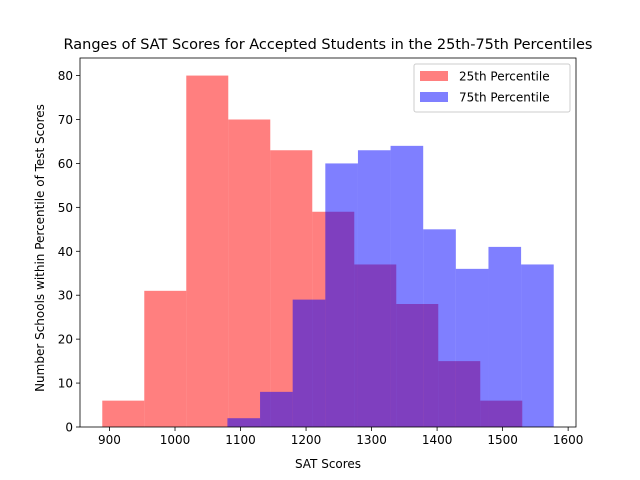 Image resolution: width=640 pixels, height=480 pixels. Describe the element at coordinates (65, 164) in the screenshot. I see `y-tick-label: 60` at that location.